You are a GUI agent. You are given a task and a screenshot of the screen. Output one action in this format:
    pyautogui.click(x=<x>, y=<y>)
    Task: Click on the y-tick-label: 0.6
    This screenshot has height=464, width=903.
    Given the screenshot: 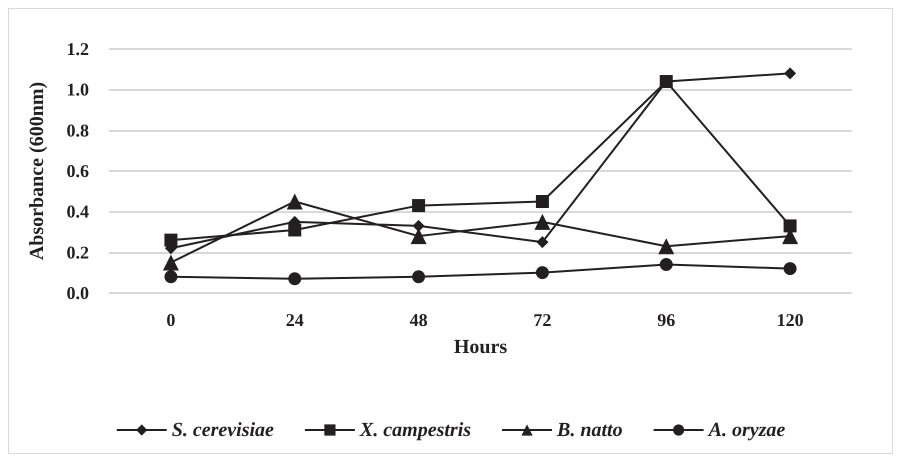 What is the action you would take?
    pyautogui.click(x=77, y=171)
    